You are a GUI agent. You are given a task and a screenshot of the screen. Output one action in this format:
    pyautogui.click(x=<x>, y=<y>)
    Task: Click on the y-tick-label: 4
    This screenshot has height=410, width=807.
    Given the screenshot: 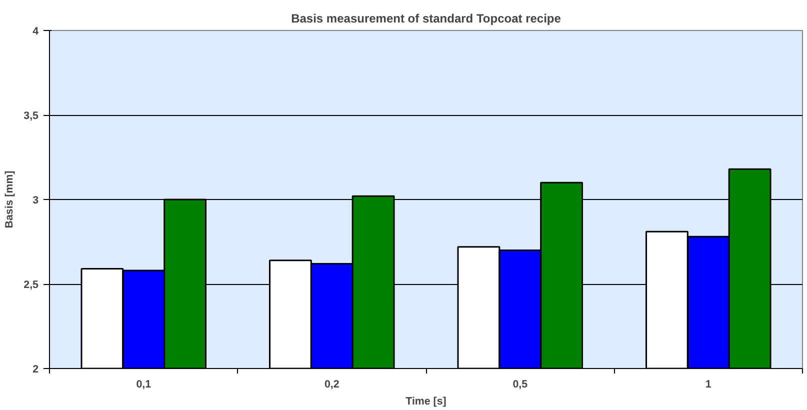 What is the action you would take?
    pyautogui.click(x=35, y=32)
    